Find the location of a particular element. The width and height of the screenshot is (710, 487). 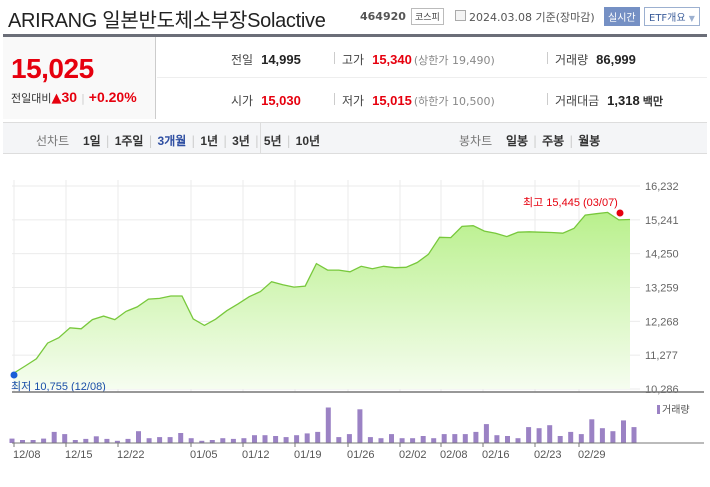

y-axis-label: 11,277 is located at coordinates (661, 356).